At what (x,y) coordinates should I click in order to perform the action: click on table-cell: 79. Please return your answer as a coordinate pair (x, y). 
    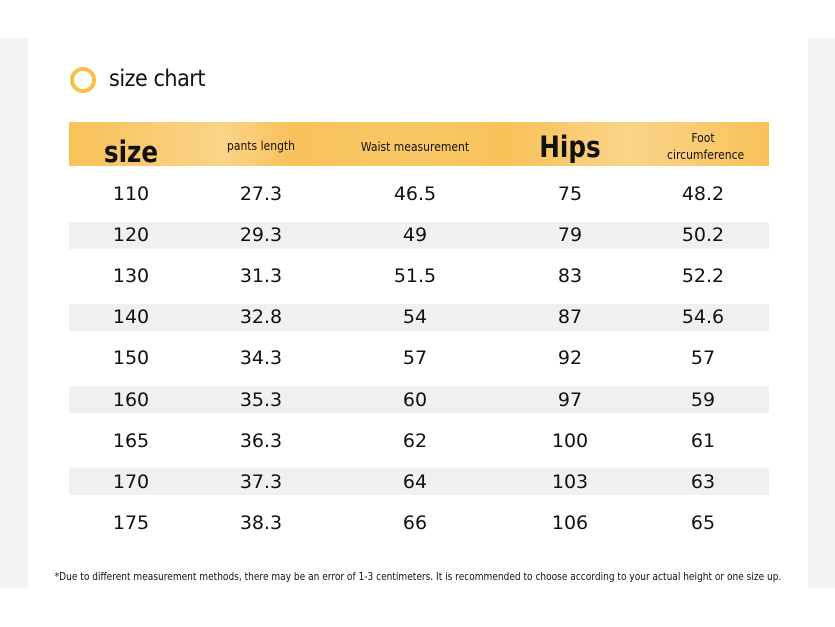
    Looking at the image, I should click on (570, 235).